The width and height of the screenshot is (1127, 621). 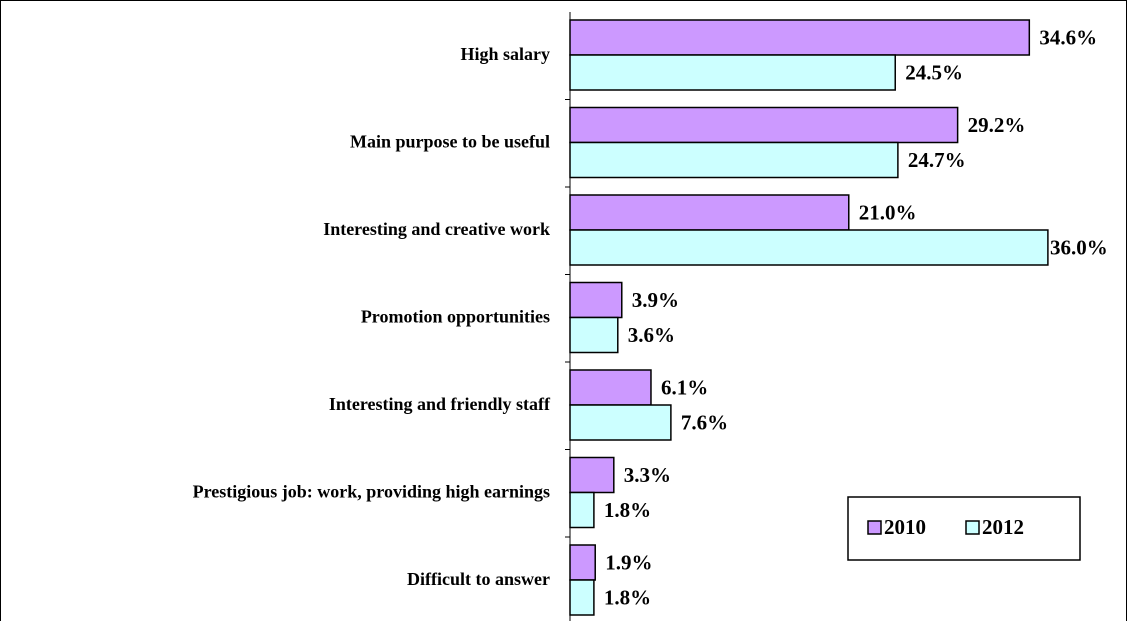 What do you see at coordinates (478, 579) in the screenshot?
I see `category-label: Difficult to answer` at bounding box center [478, 579].